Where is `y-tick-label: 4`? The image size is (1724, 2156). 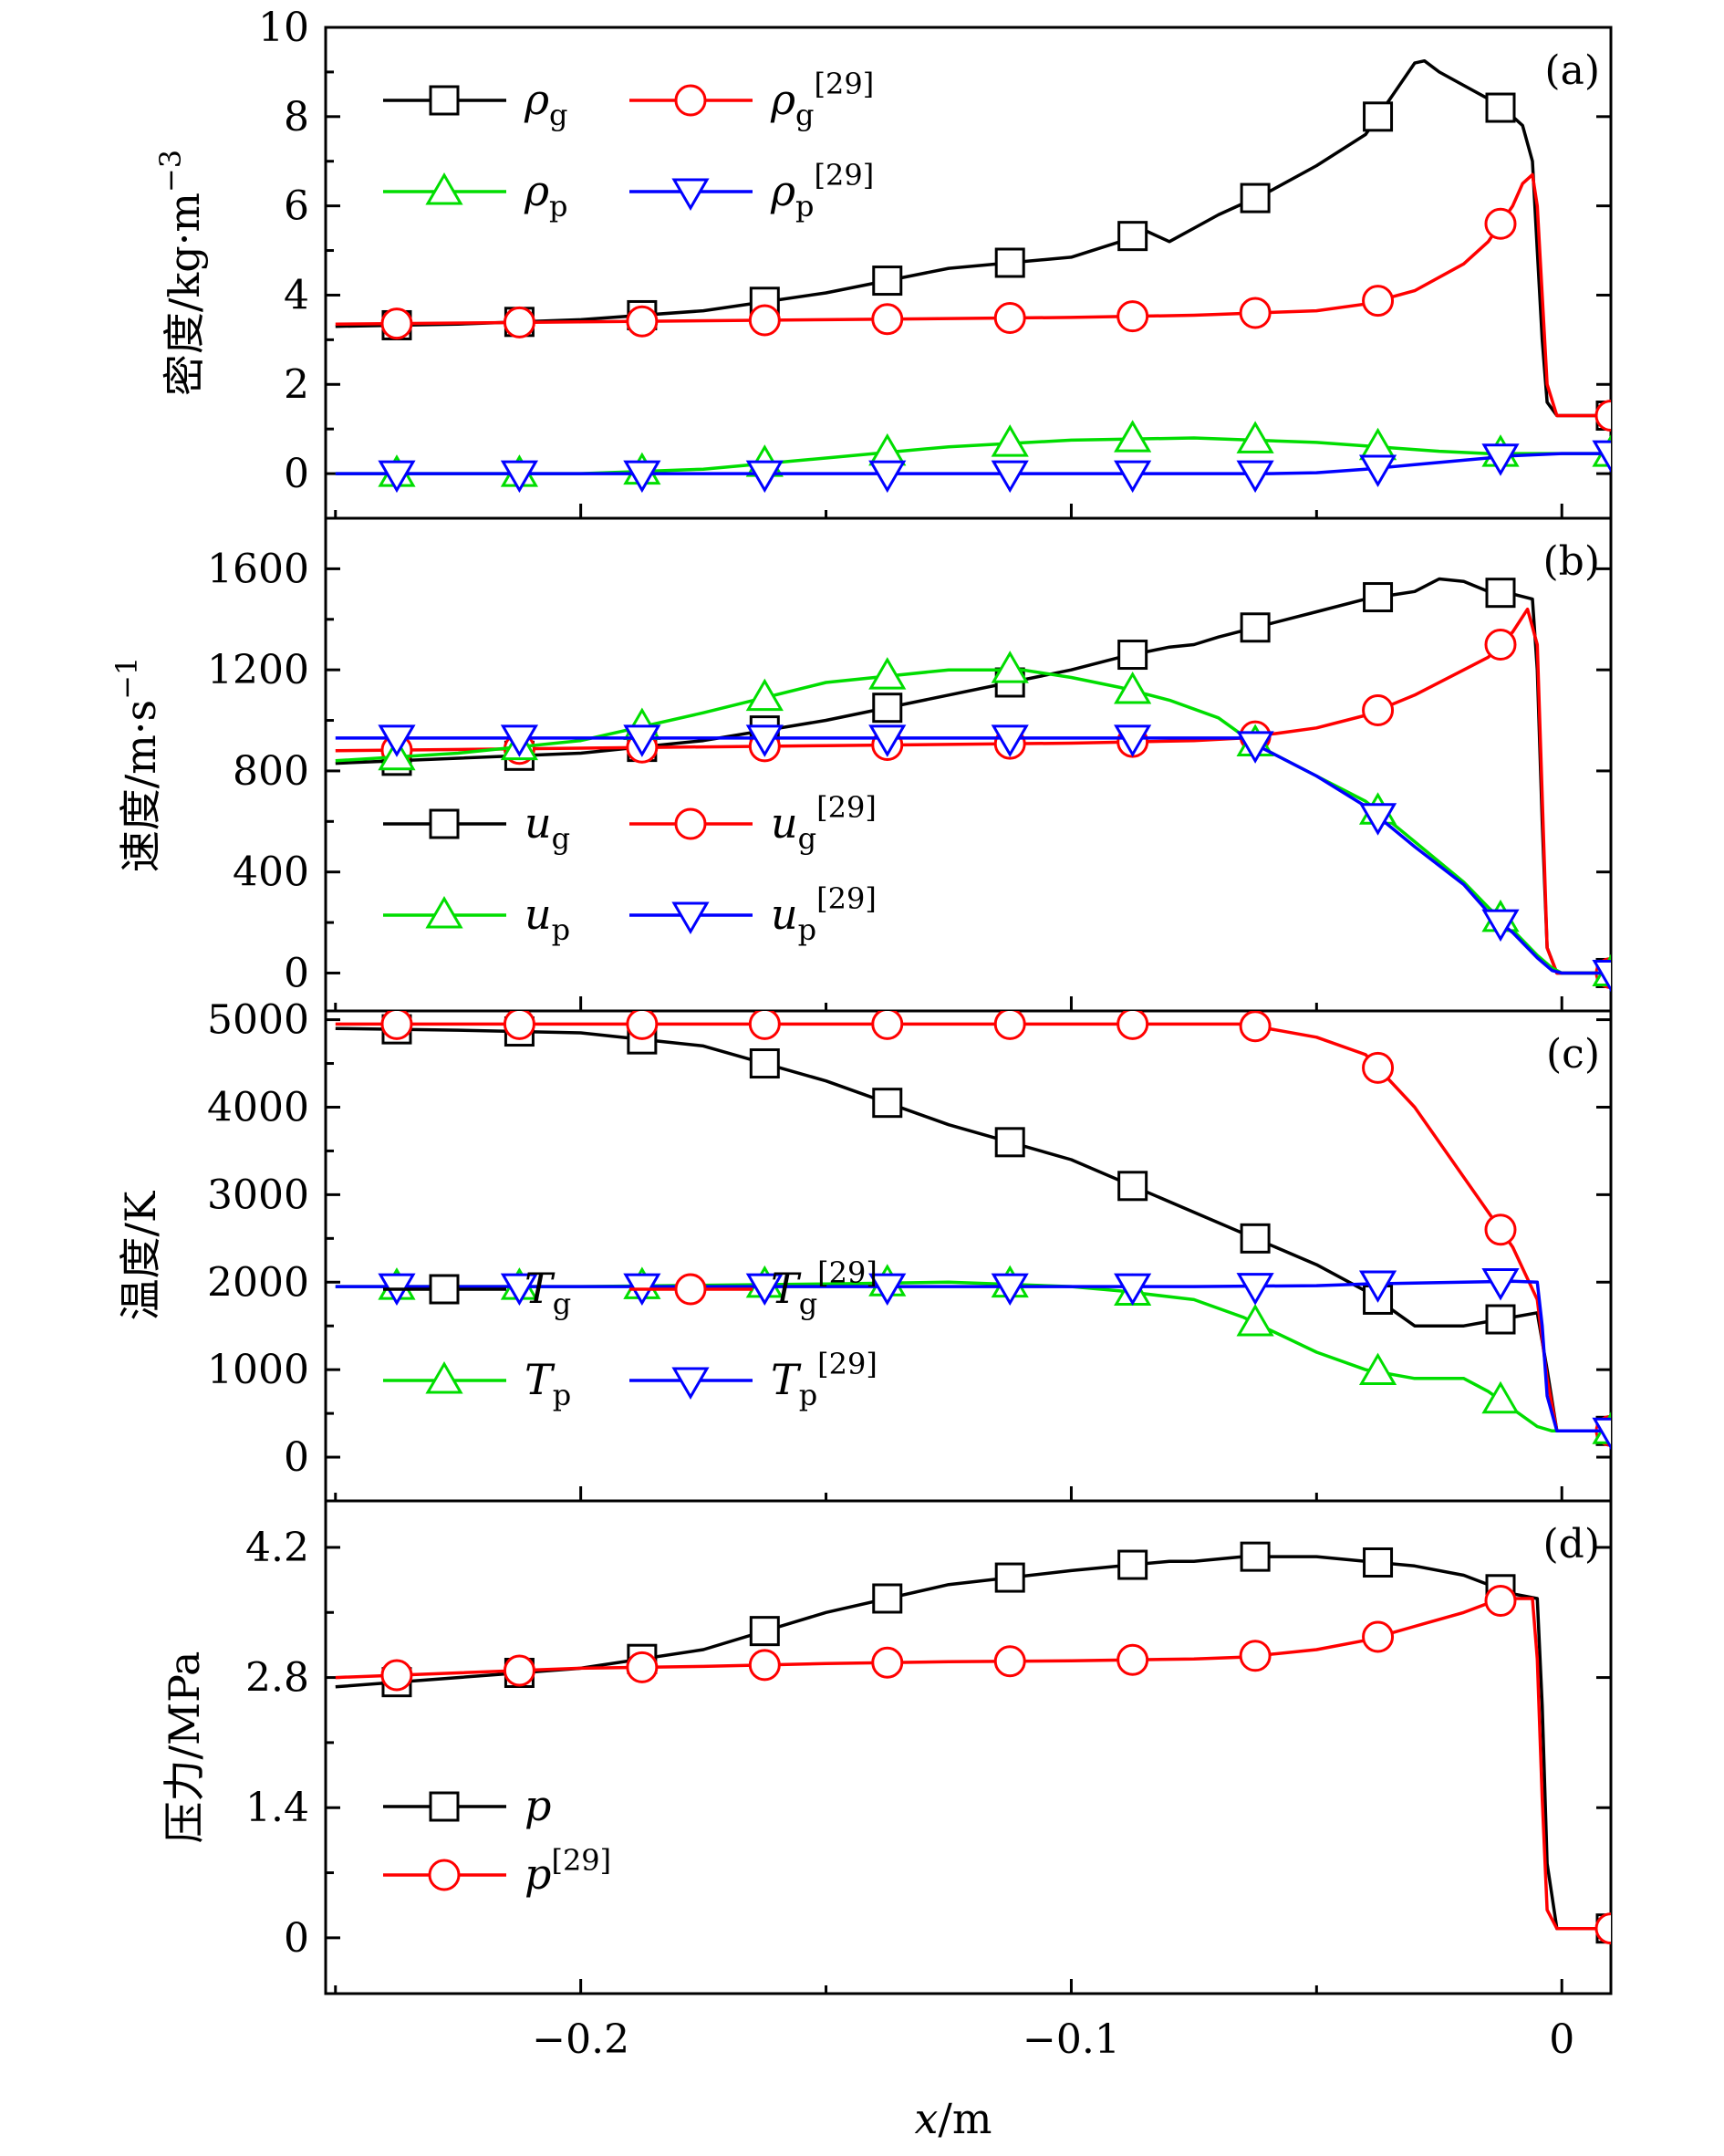 y-tick-label: 4 is located at coordinates (296, 295).